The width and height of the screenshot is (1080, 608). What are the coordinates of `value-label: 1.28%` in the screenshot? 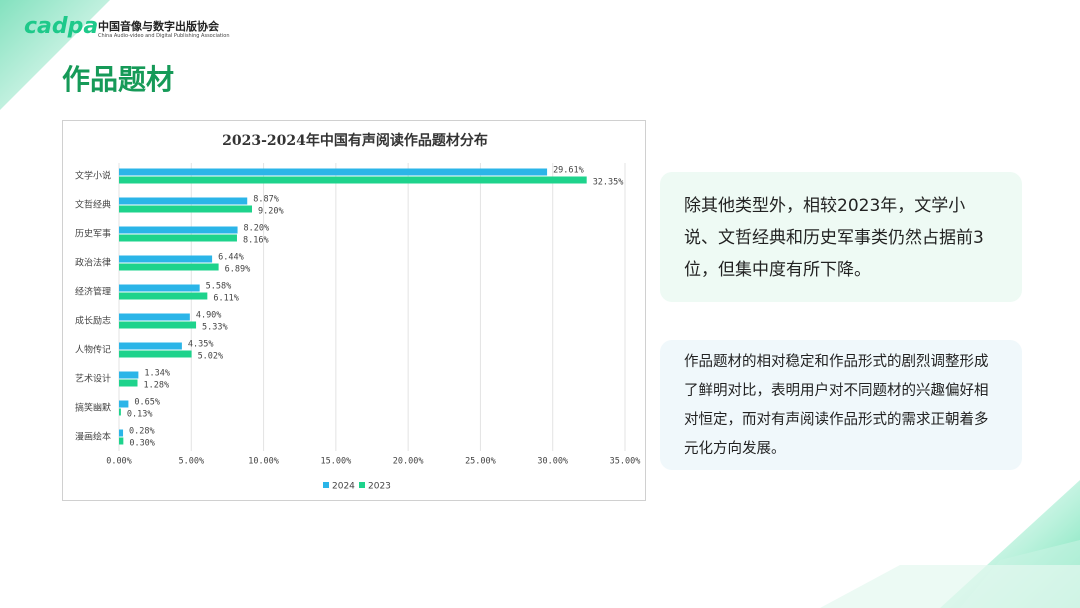 It's located at (157, 386).